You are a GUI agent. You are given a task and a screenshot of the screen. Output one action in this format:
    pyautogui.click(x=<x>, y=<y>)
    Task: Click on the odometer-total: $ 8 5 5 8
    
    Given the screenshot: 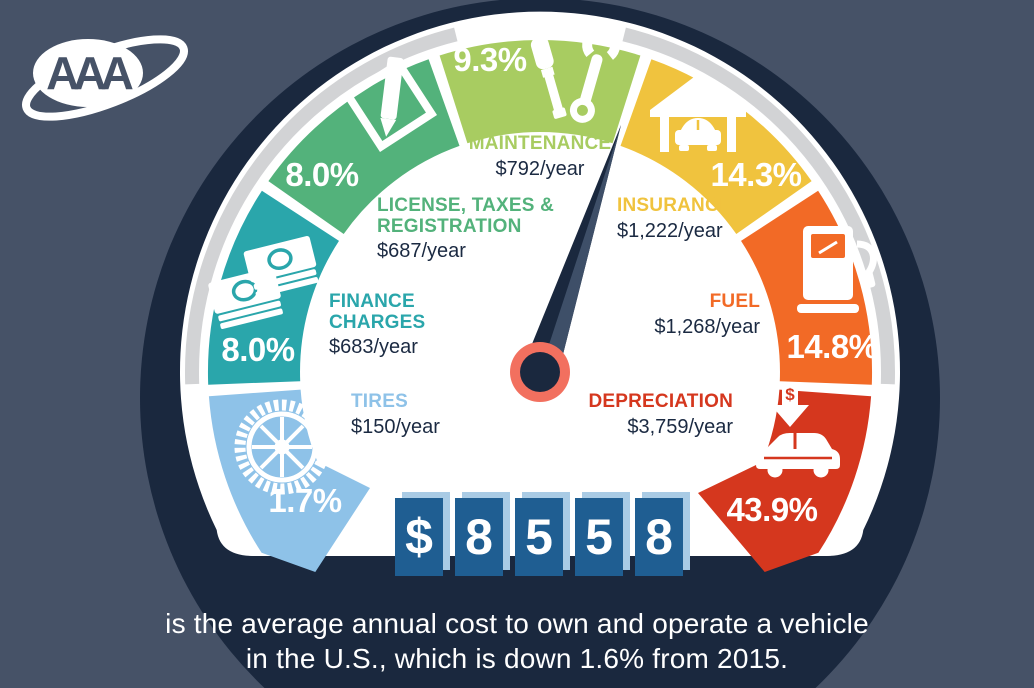 What is the action you would take?
    pyautogui.click(x=539, y=537)
    